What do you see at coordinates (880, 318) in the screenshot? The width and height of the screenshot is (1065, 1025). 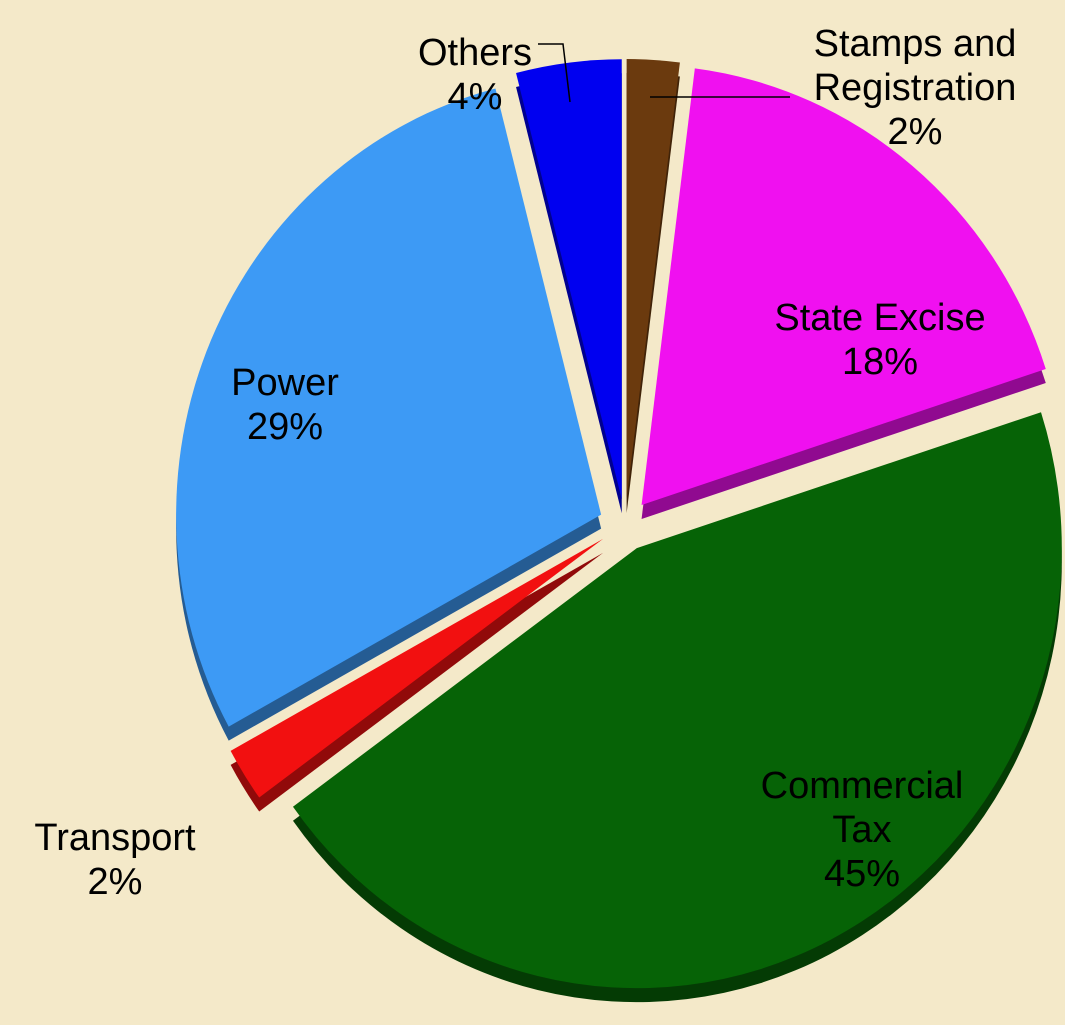 I see `category-label: State Excise` at bounding box center [880, 318].